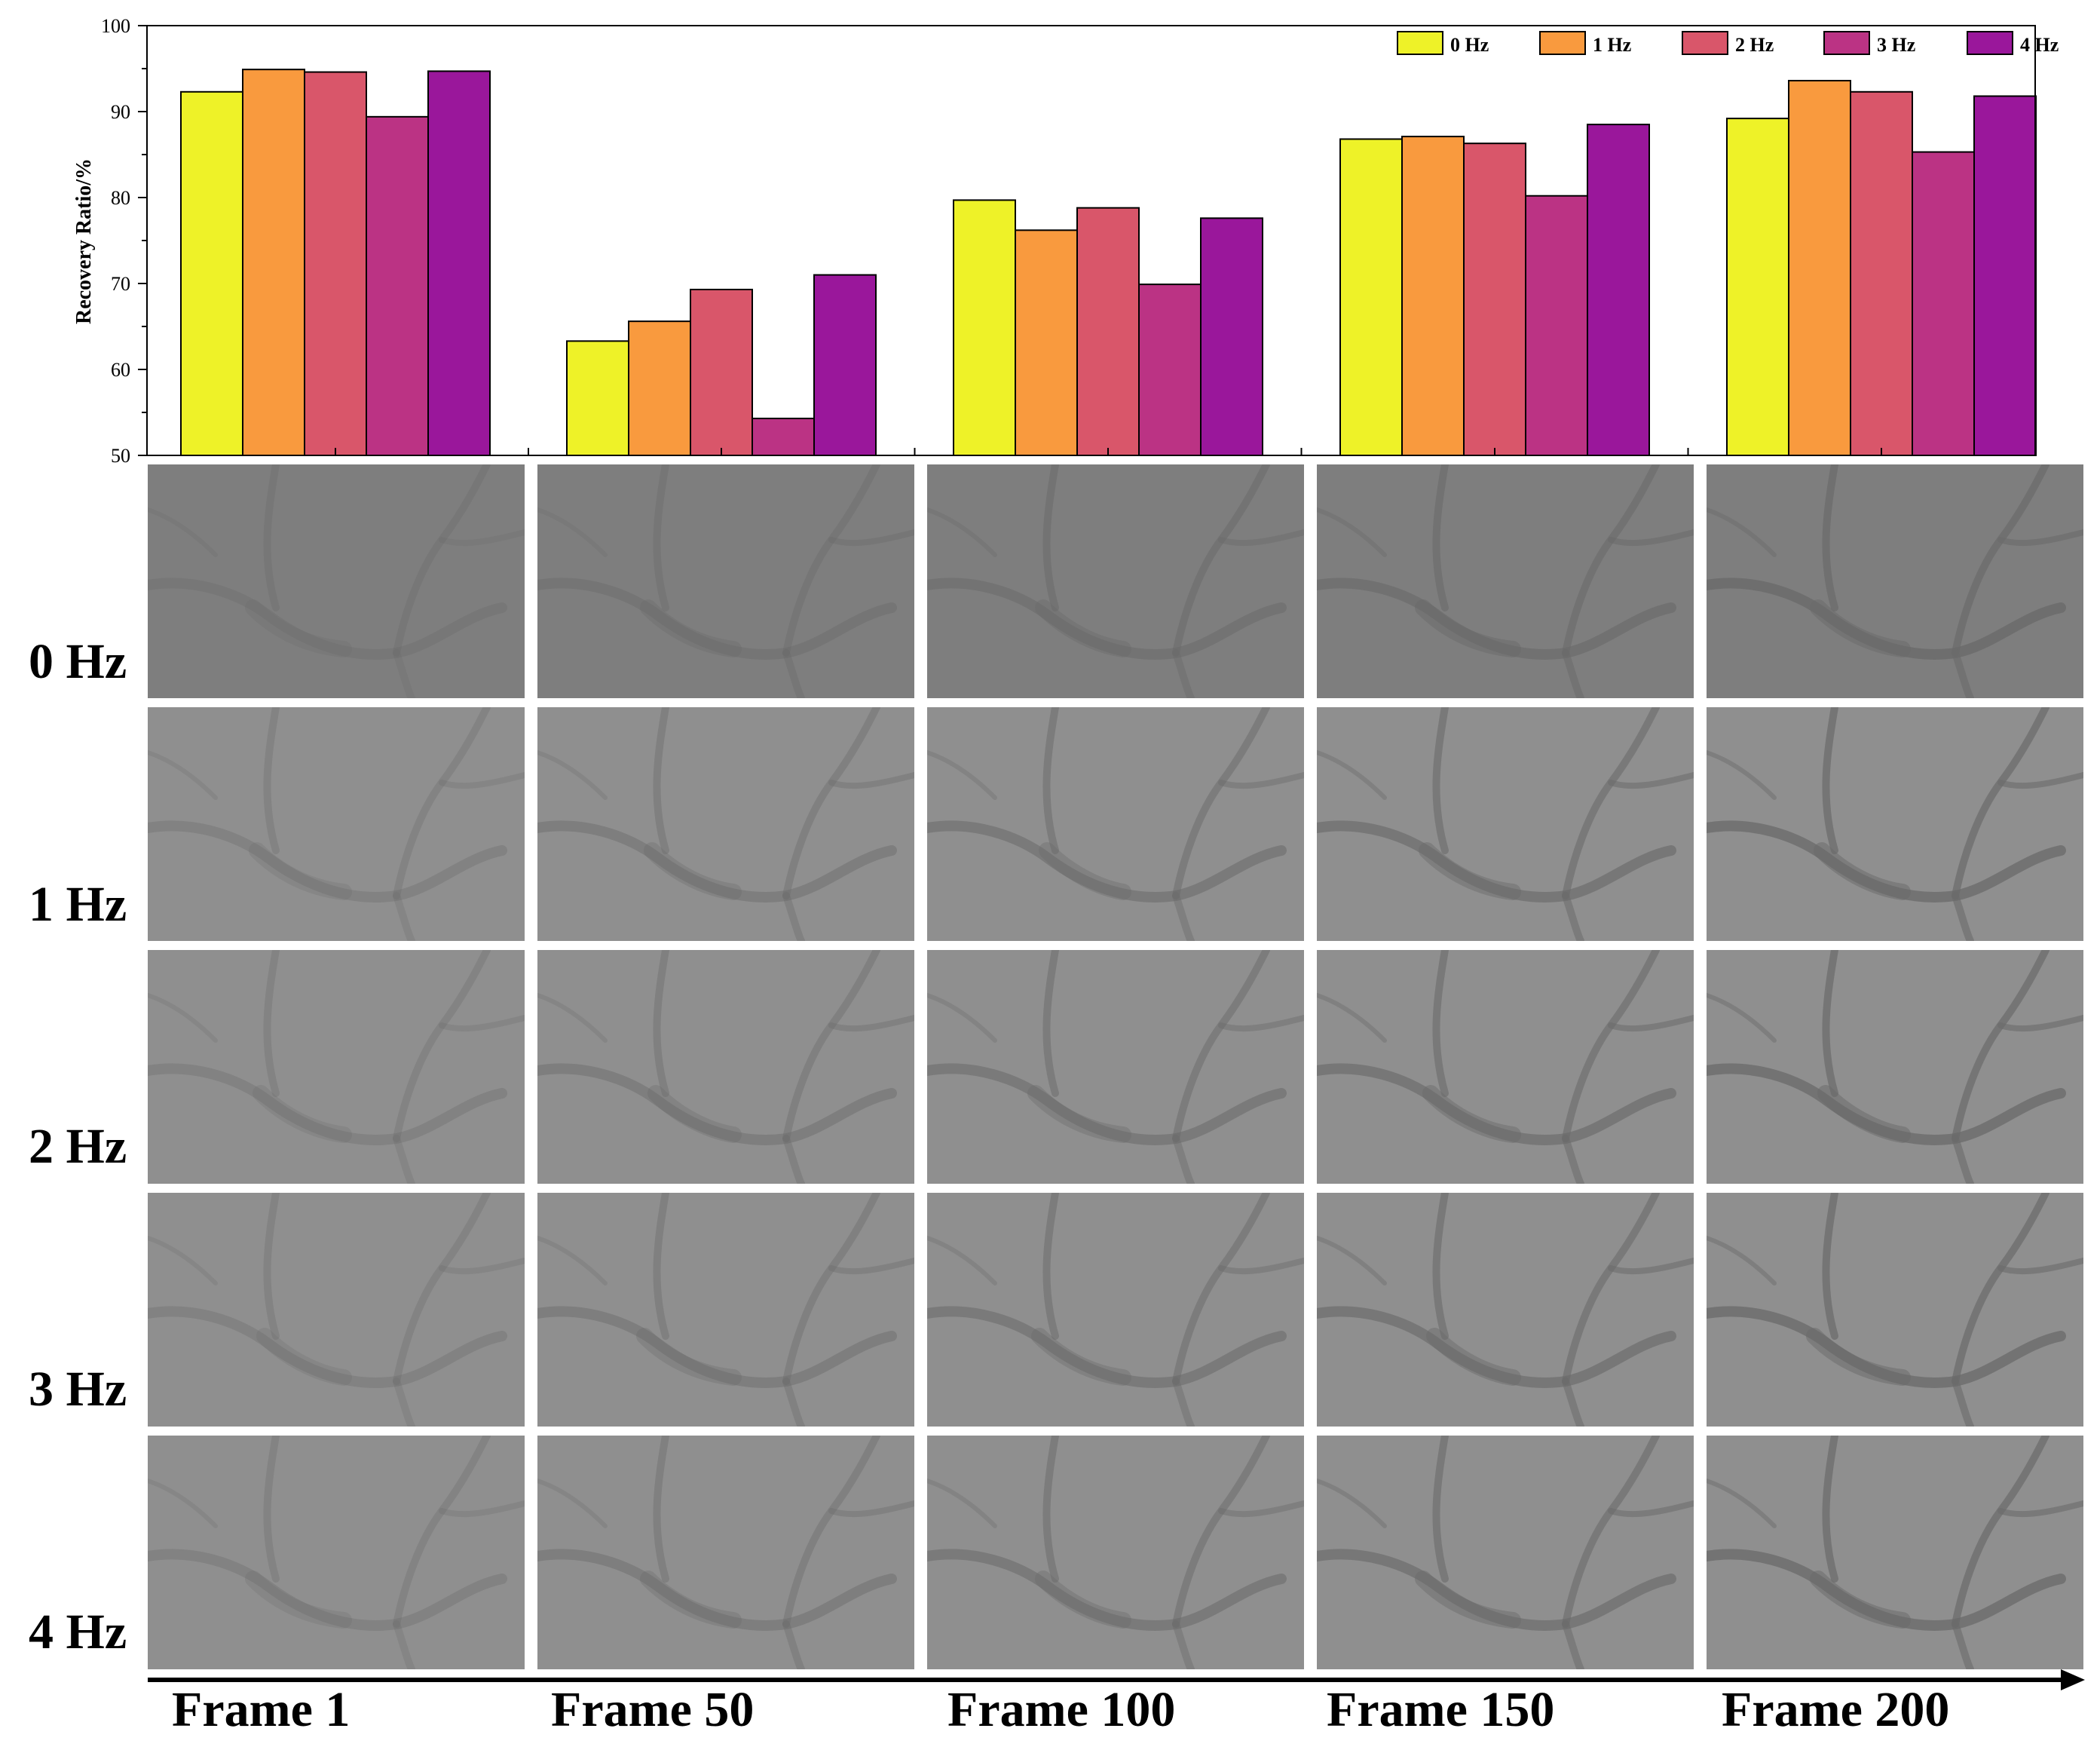 The height and width of the screenshot is (1756, 2100). Describe the element at coordinates (1755, 45) in the screenshot. I see `legend-label-2hz: 2 Hz` at that location.